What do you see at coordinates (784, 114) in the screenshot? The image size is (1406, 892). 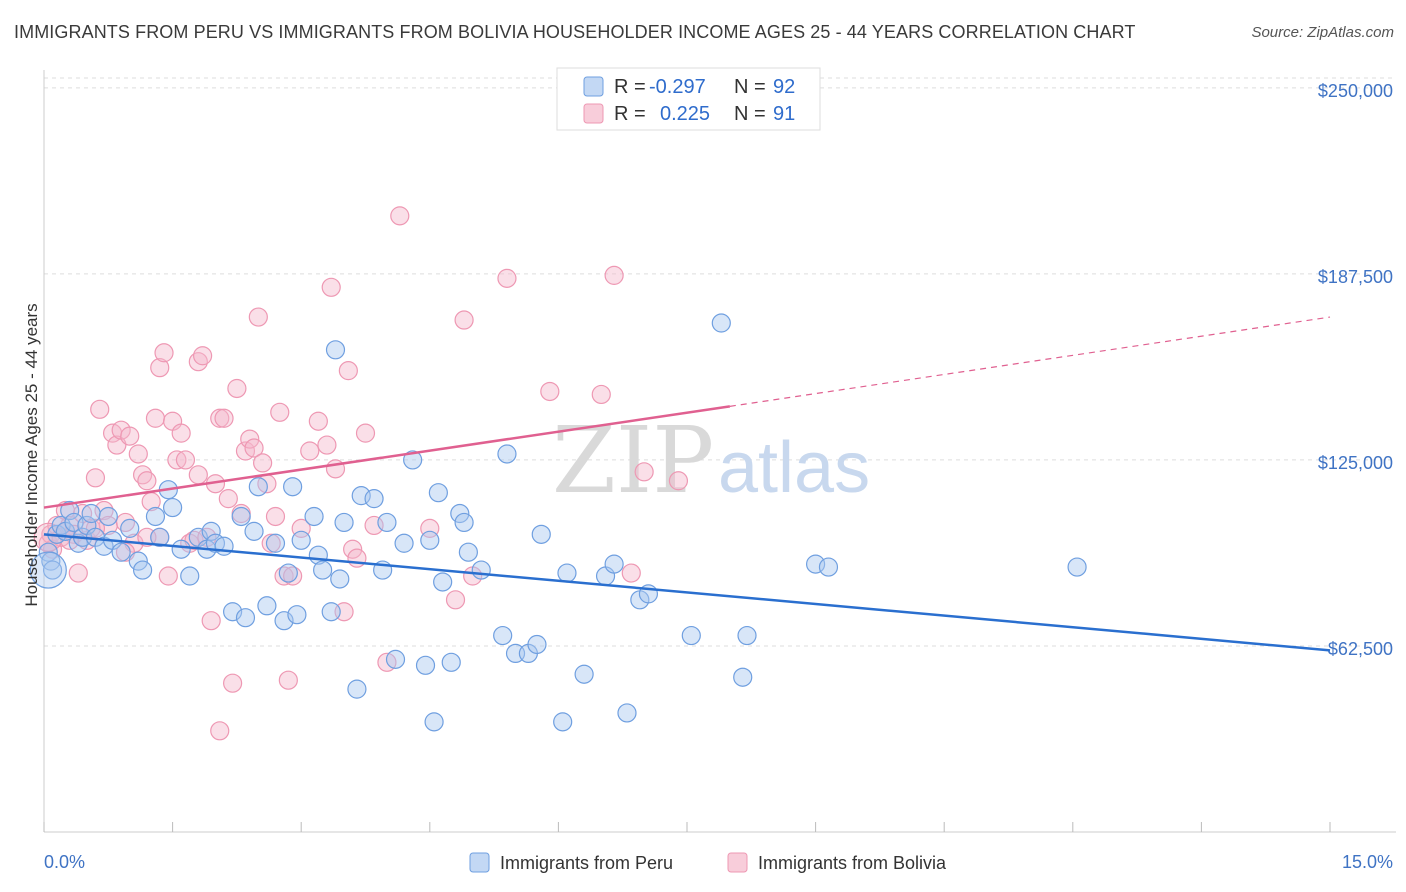 I see `legend-n-value-bolivia: 91` at bounding box center [784, 114].